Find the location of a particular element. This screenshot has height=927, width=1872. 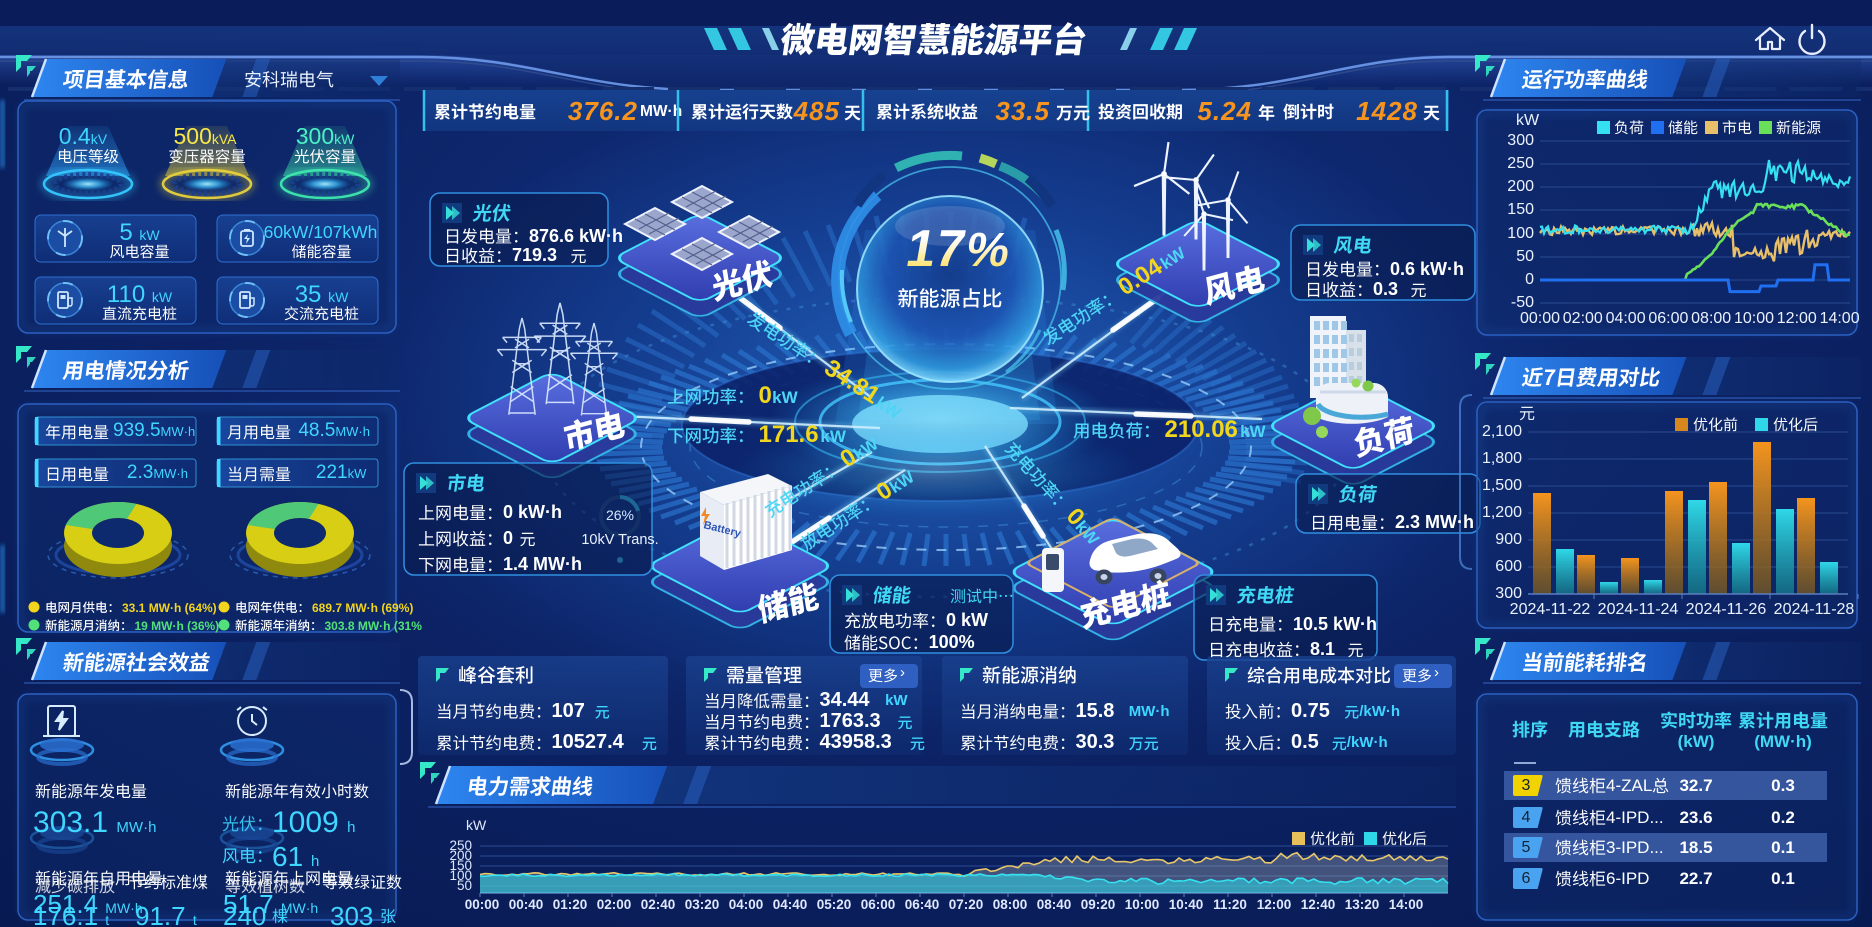

svg-text: 34.81 is located at coordinates (851, 381).